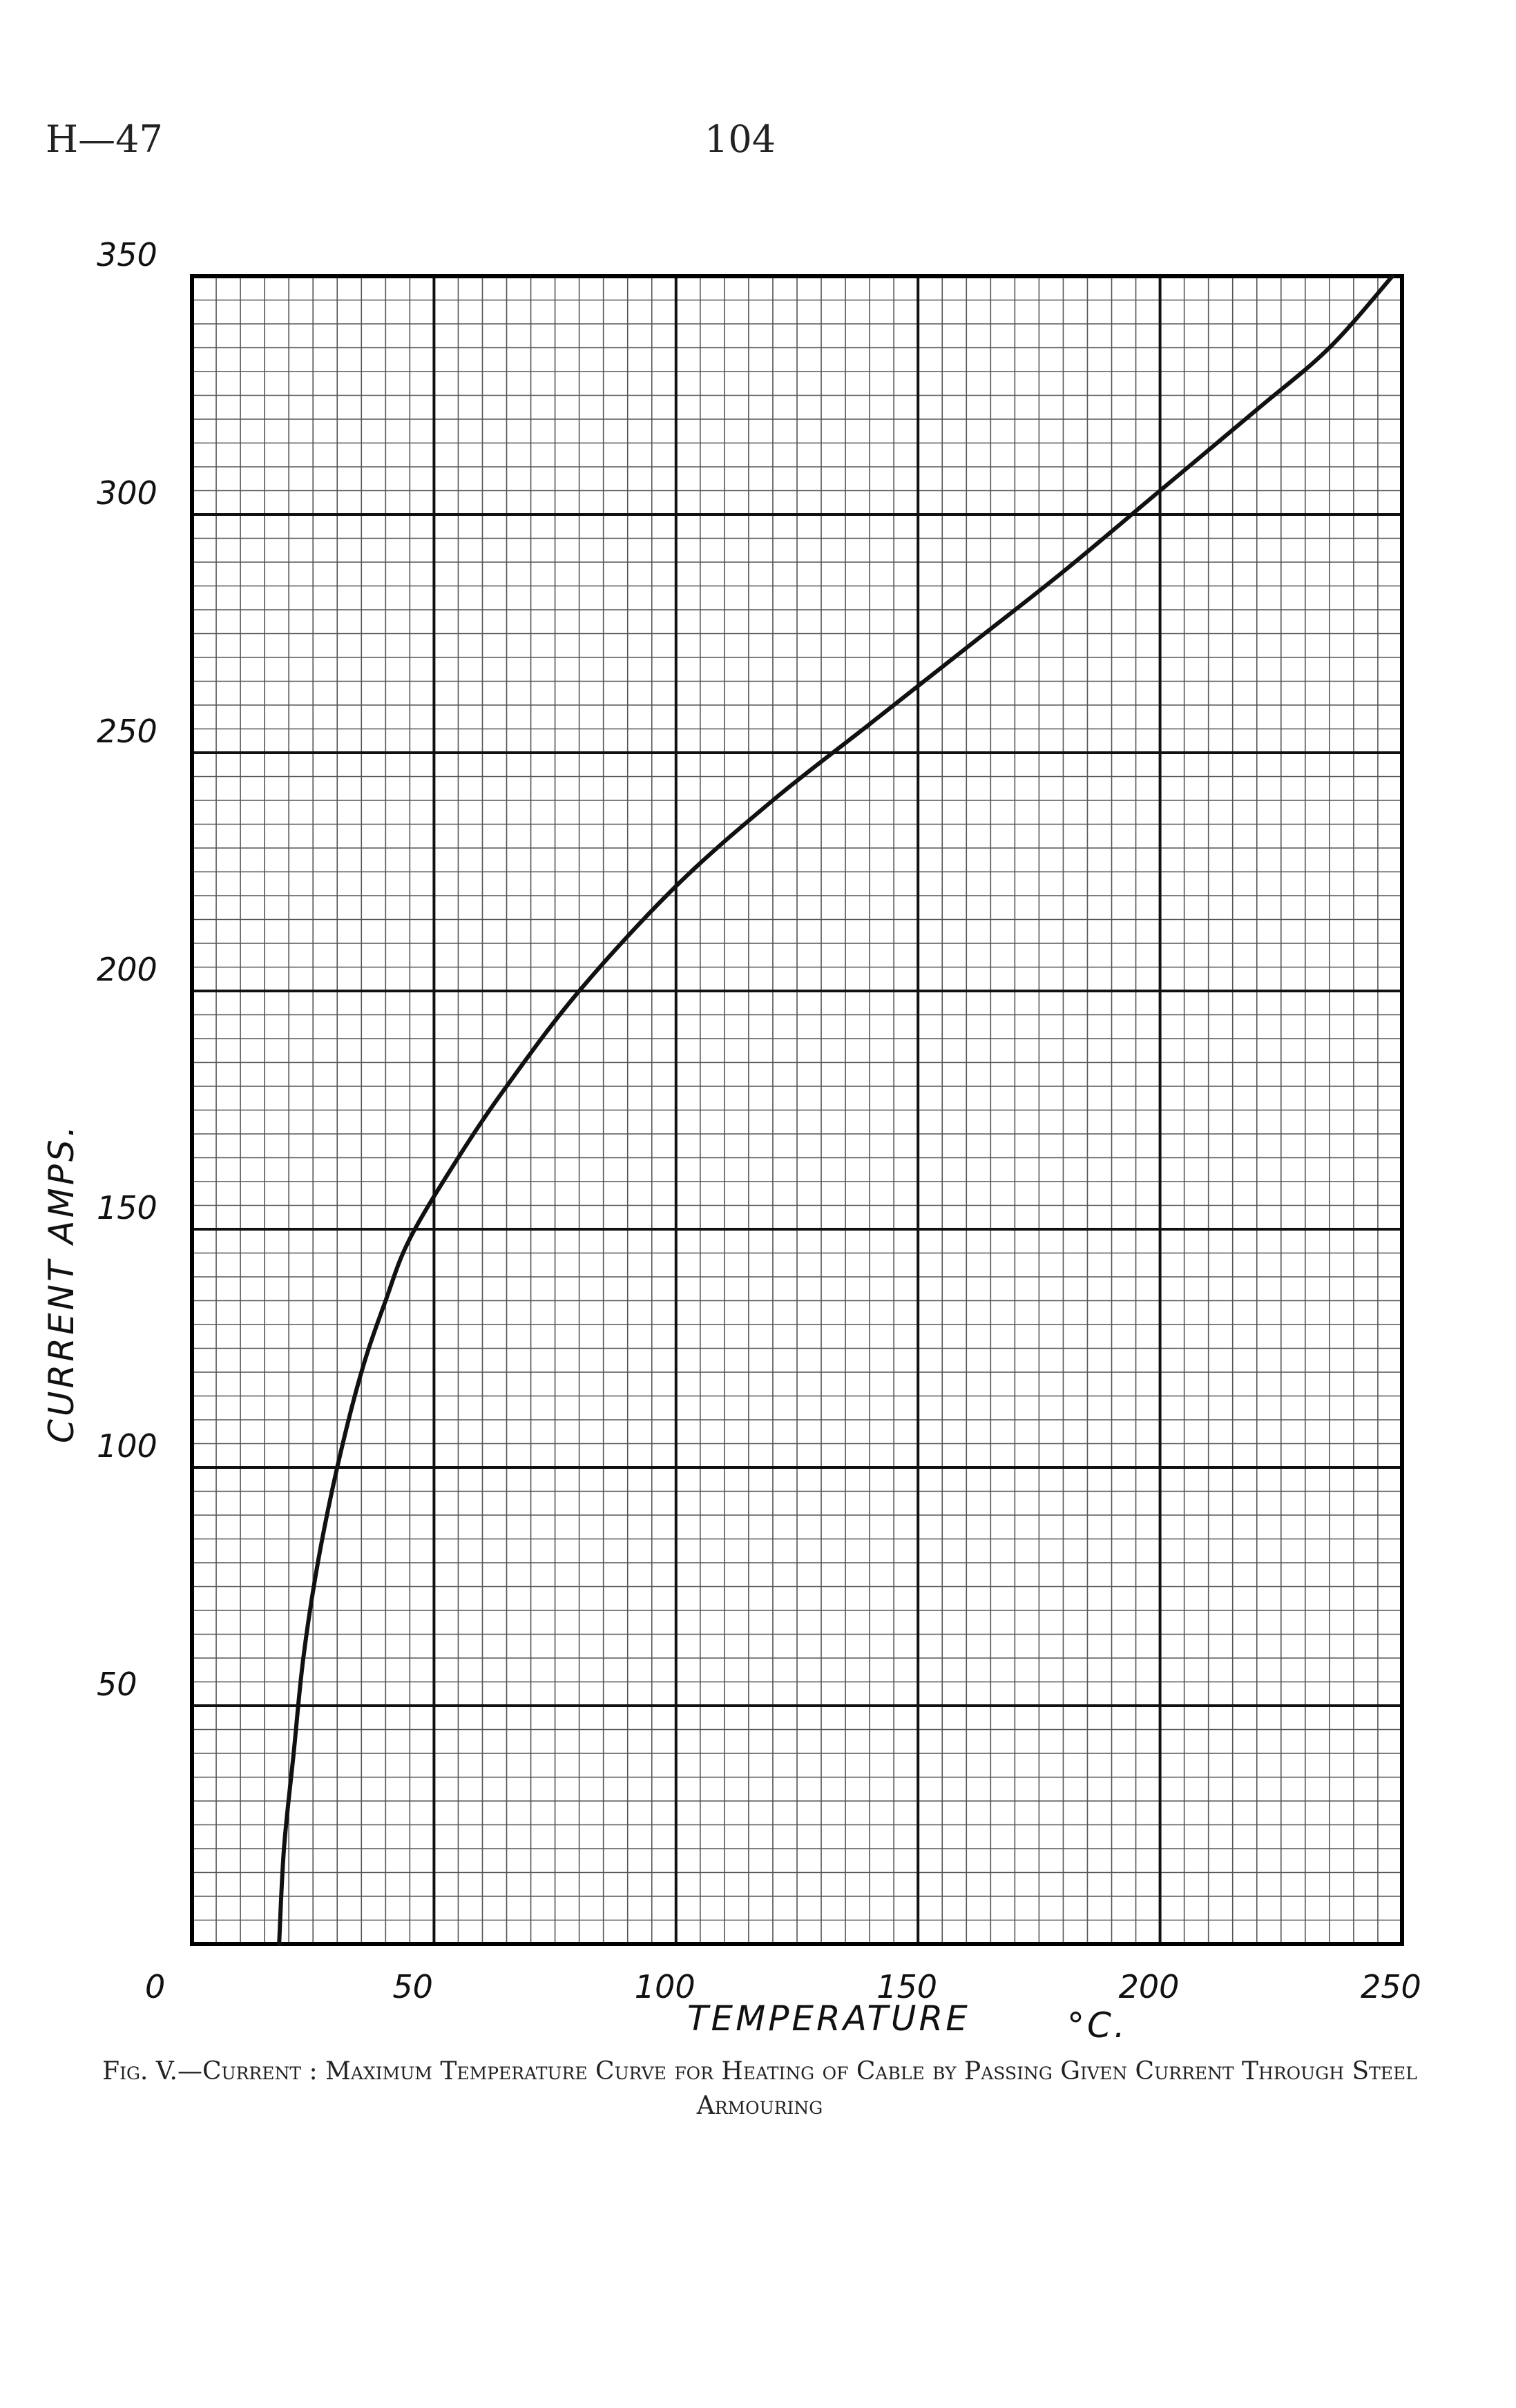 This screenshot has width=1516, height=2408. Describe the element at coordinates (127, 1207) in the screenshot. I see `y-tick-label: 150` at that location.